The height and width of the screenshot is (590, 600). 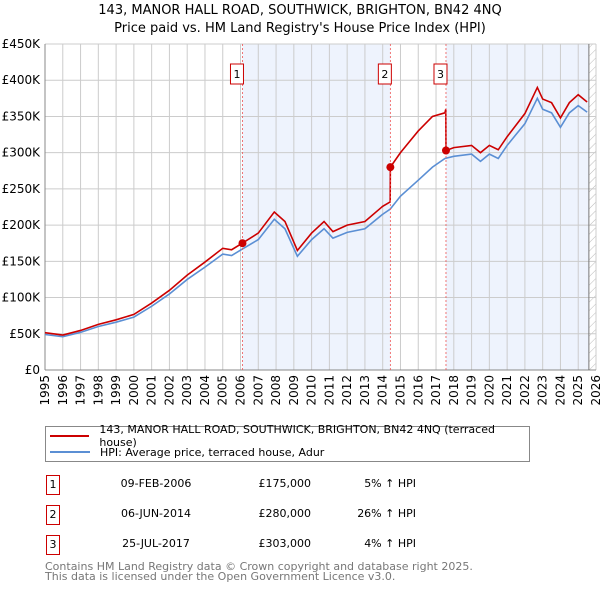 What do you see at coordinates (63, 390) in the screenshot?
I see `x-tick-label: 1996` at bounding box center [63, 390].